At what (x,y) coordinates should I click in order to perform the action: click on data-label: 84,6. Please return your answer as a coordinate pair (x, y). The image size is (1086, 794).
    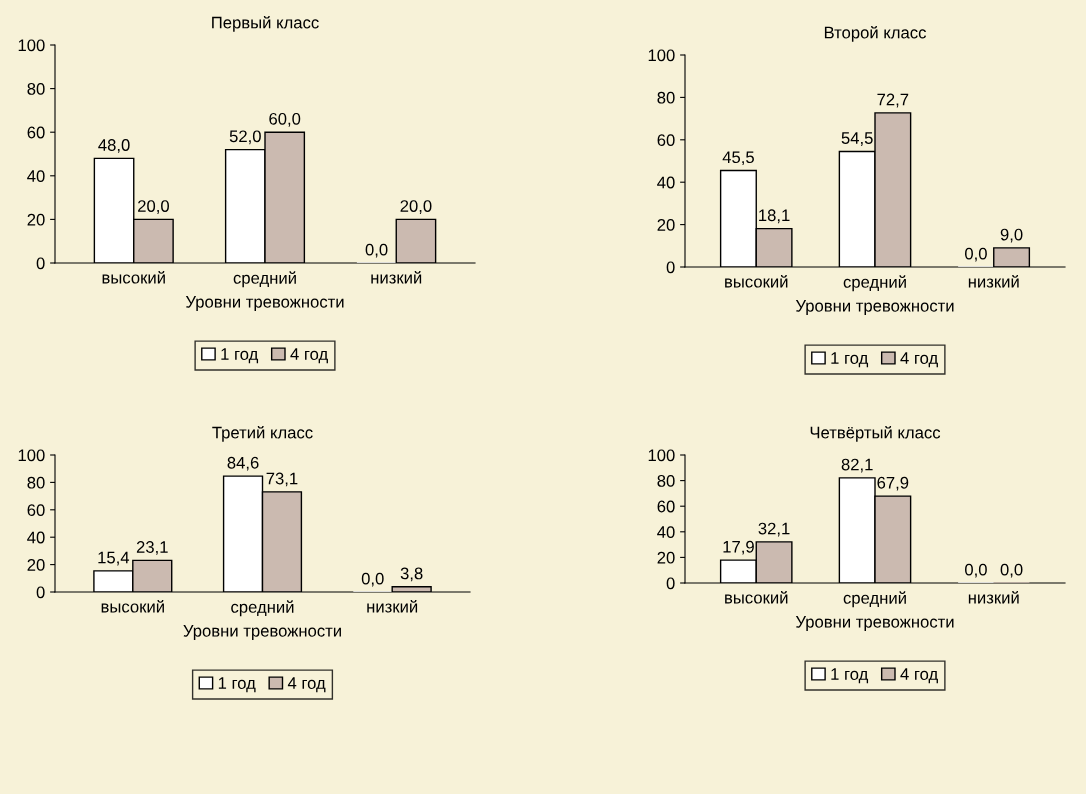
    Looking at the image, I should click on (243, 463).